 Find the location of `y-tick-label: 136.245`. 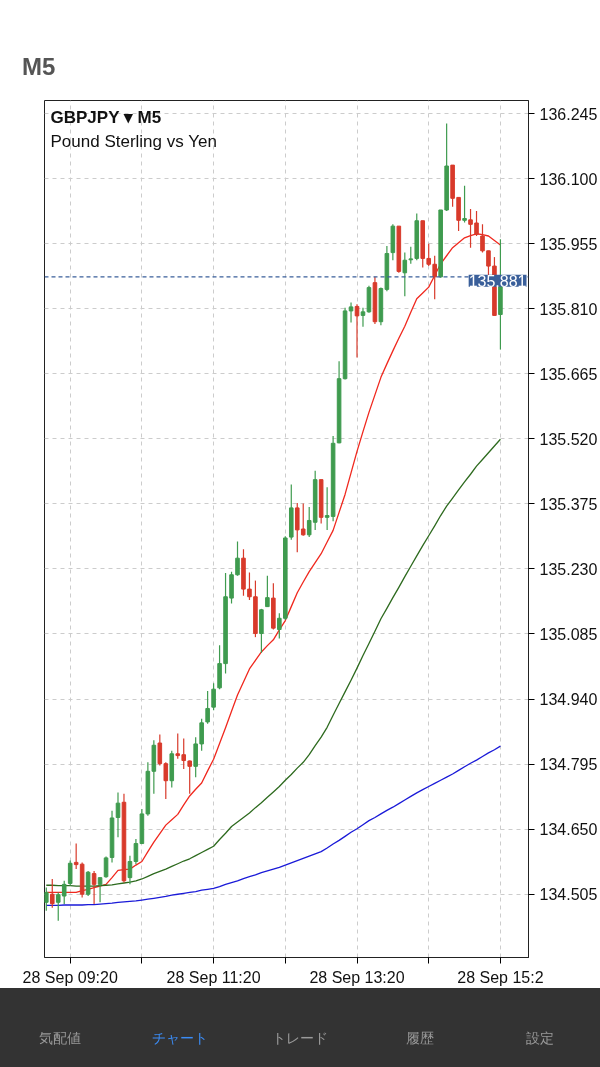

y-tick-label: 136.245 is located at coordinates (568, 114).